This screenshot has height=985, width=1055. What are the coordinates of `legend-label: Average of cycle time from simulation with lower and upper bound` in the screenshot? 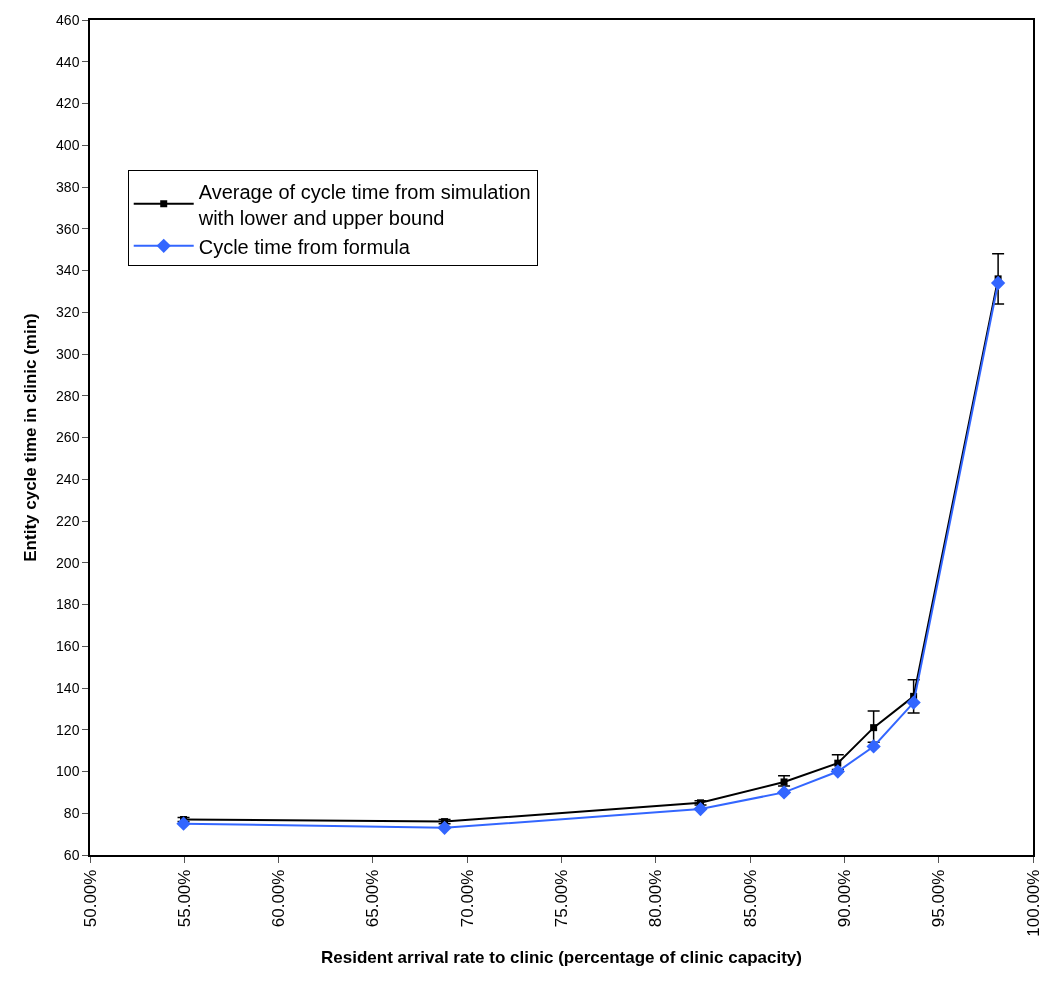 It's located at (364, 204).